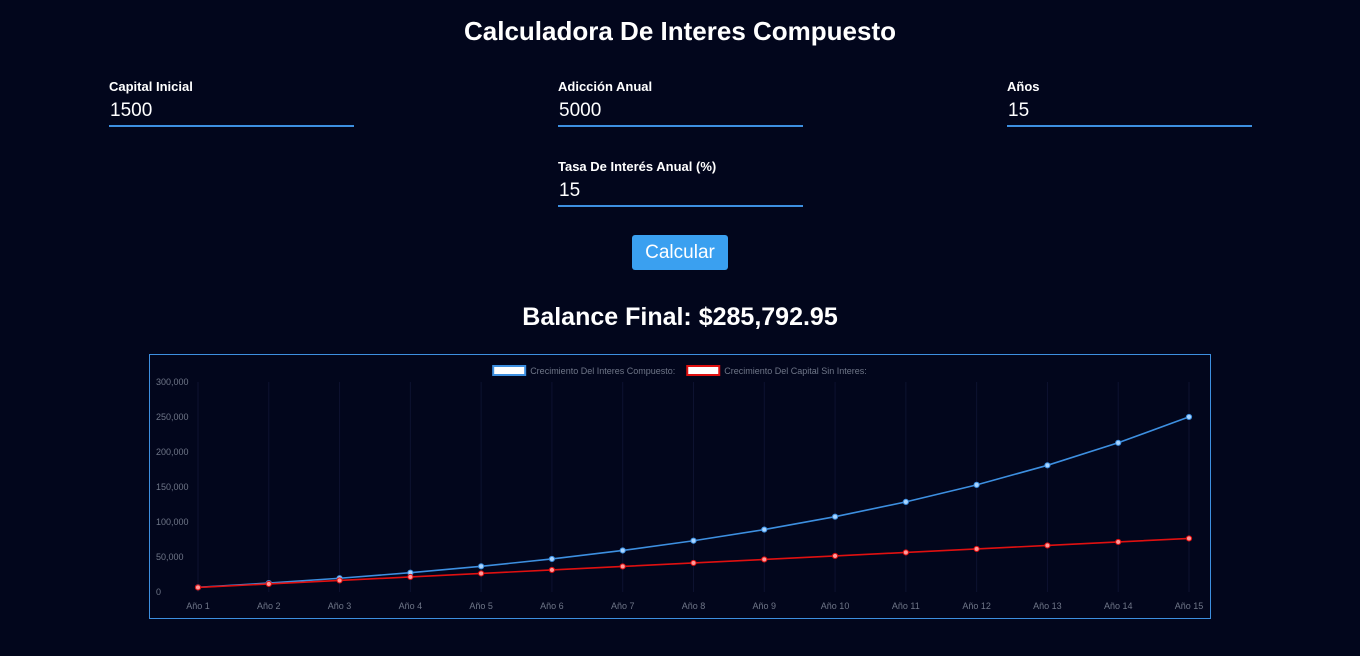  I want to click on x-tick-label: Año 14, so click(1118, 606).